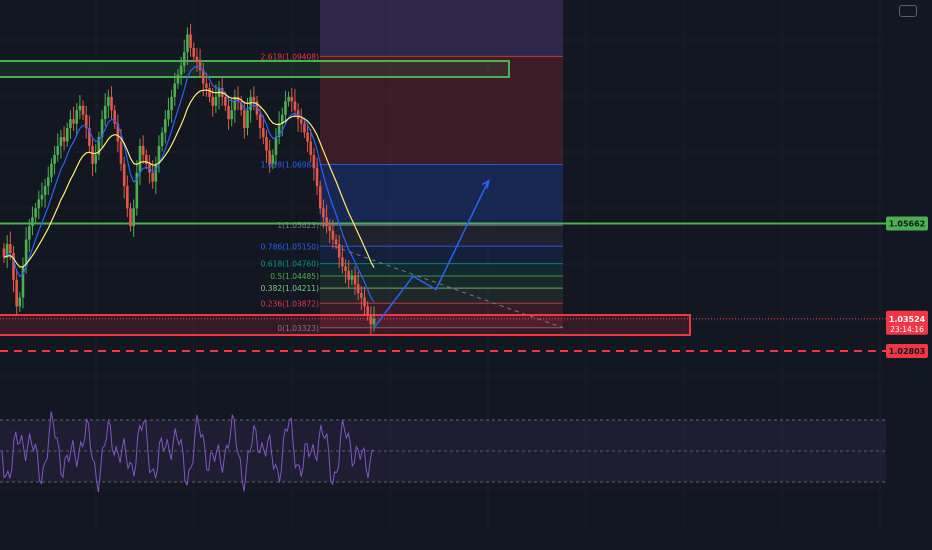 The width and height of the screenshot is (932, 550). I want to click on arrow-head, so click(486, 184).